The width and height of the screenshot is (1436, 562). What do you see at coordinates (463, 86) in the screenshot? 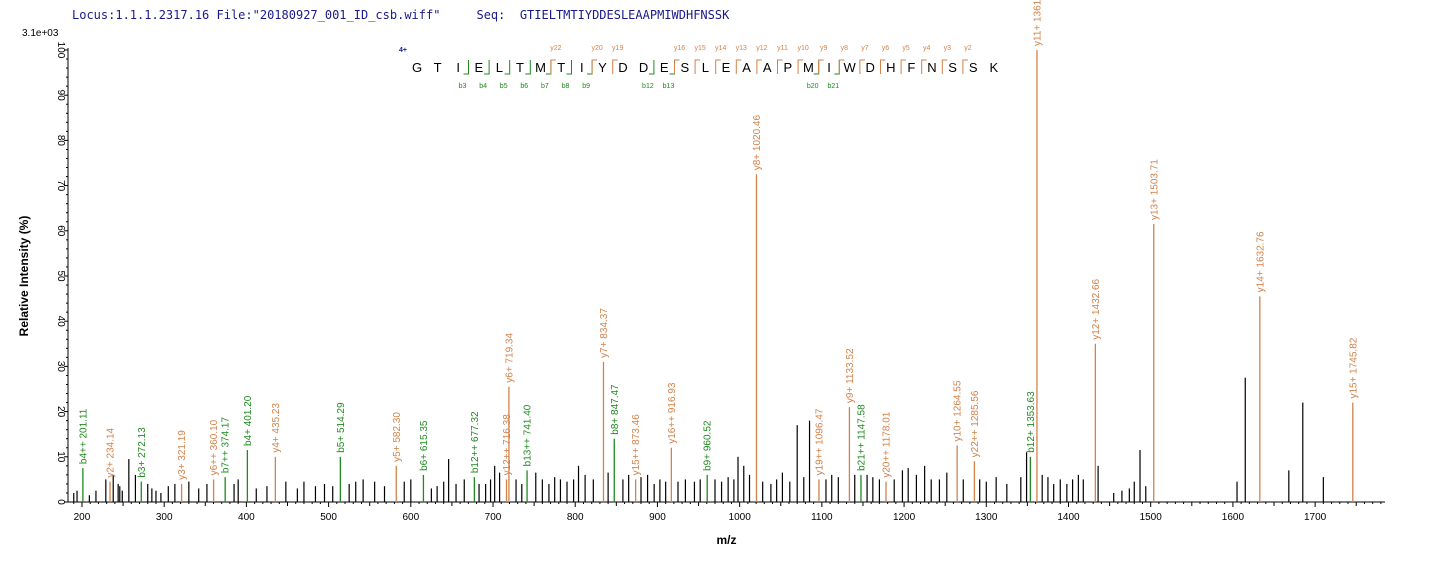
I see `b-ion-label: b3` at bounding box center [463, 86].